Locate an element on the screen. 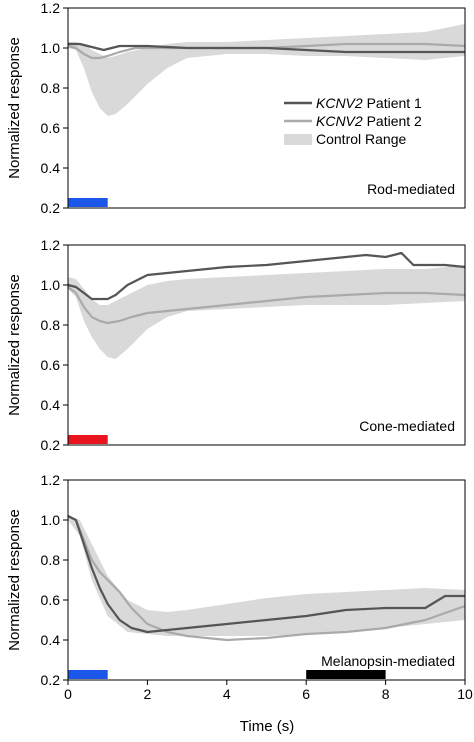 The height and width of the screenshot is (742, 474). legend-swatch-control is located at coordinates (298, 139).